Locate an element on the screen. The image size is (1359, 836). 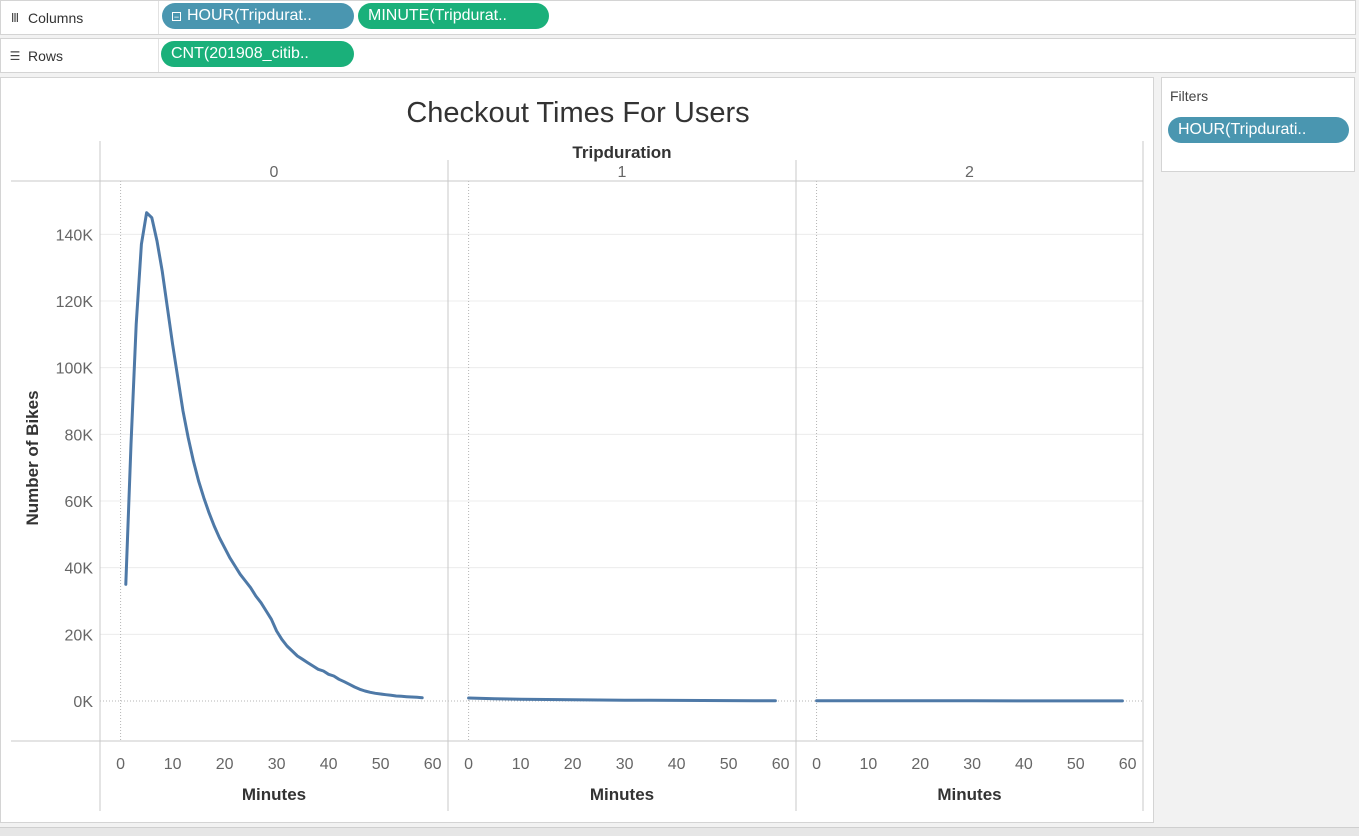
rows-shelf: ☰ Rows CNT(201908_citib.. is located at coordinates (678, 55).